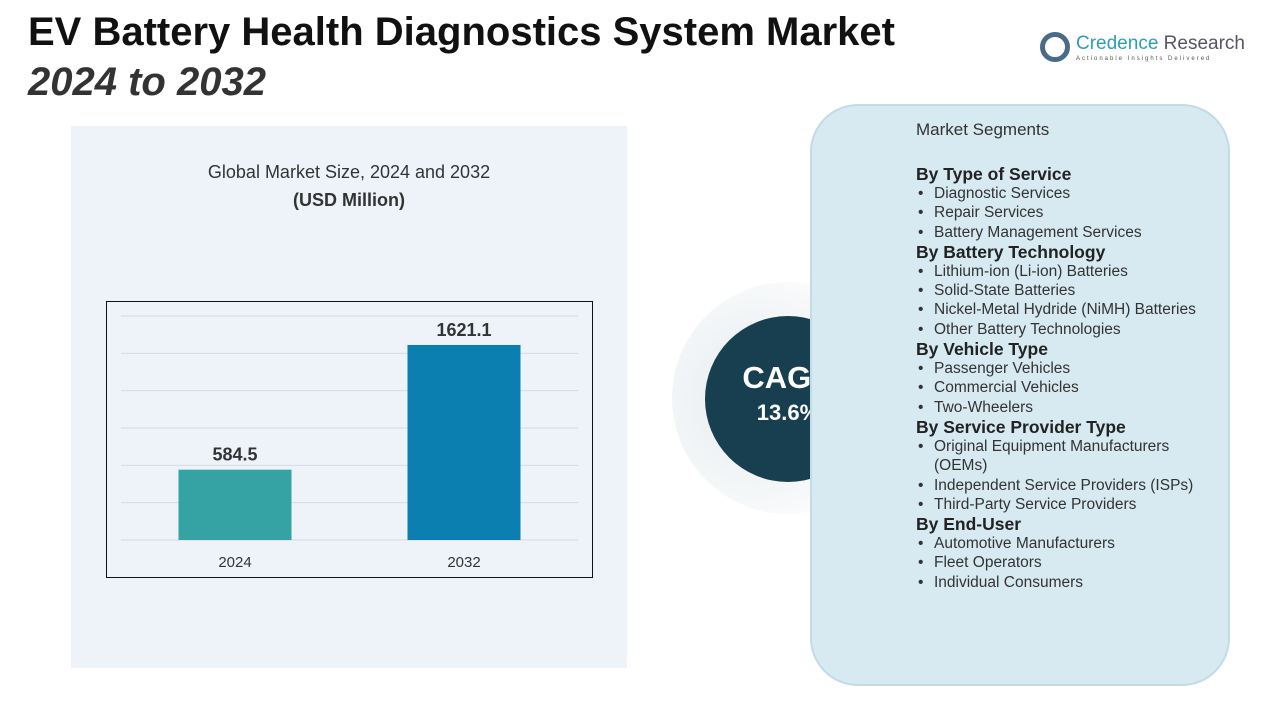 The image size is (1280, 720). What do you see at coordinates (1011, 251) in the screenshot?
I see `segment-group-title: By Battery Technology` at bounding box center [1011, 251].